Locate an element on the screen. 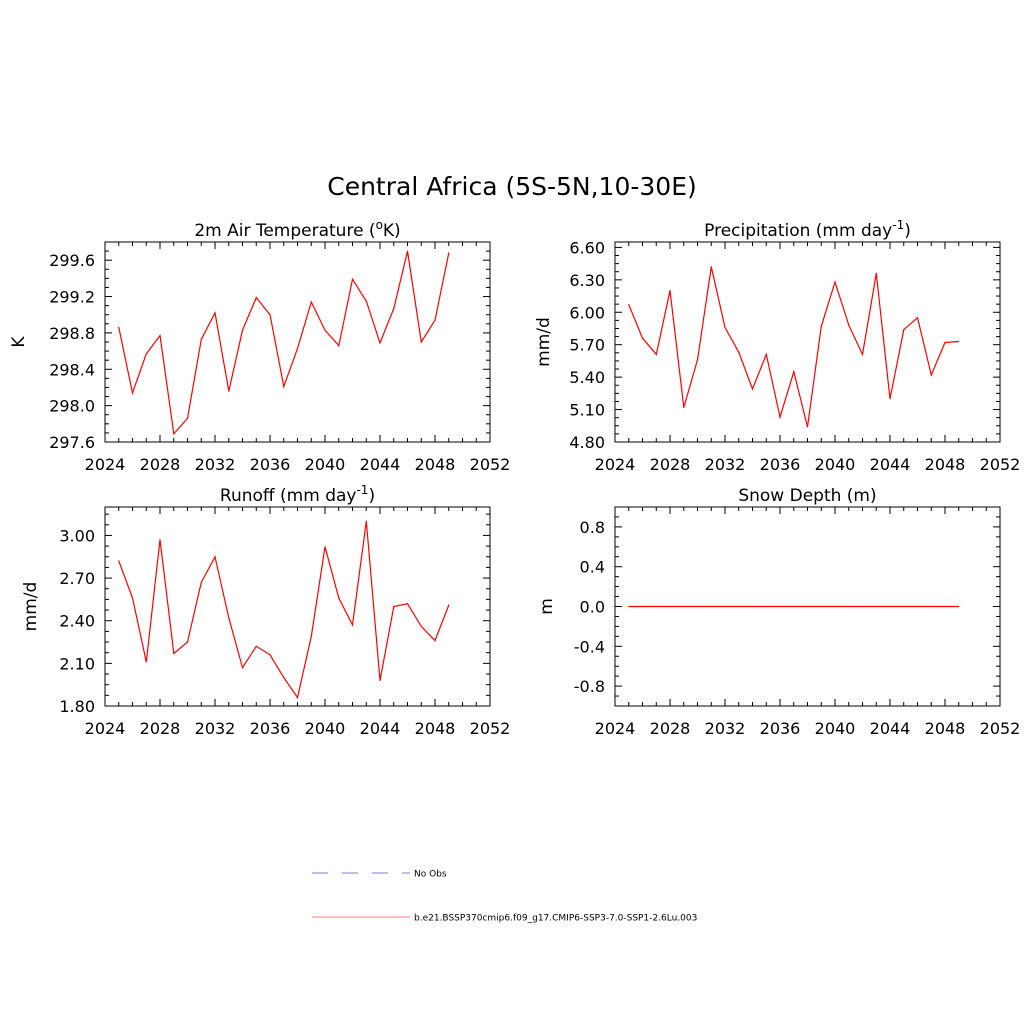 Image resolution: width=1024 pixels, height=1024 pixels. x-tick-label: 2040 is located at coordinates (325, 464).